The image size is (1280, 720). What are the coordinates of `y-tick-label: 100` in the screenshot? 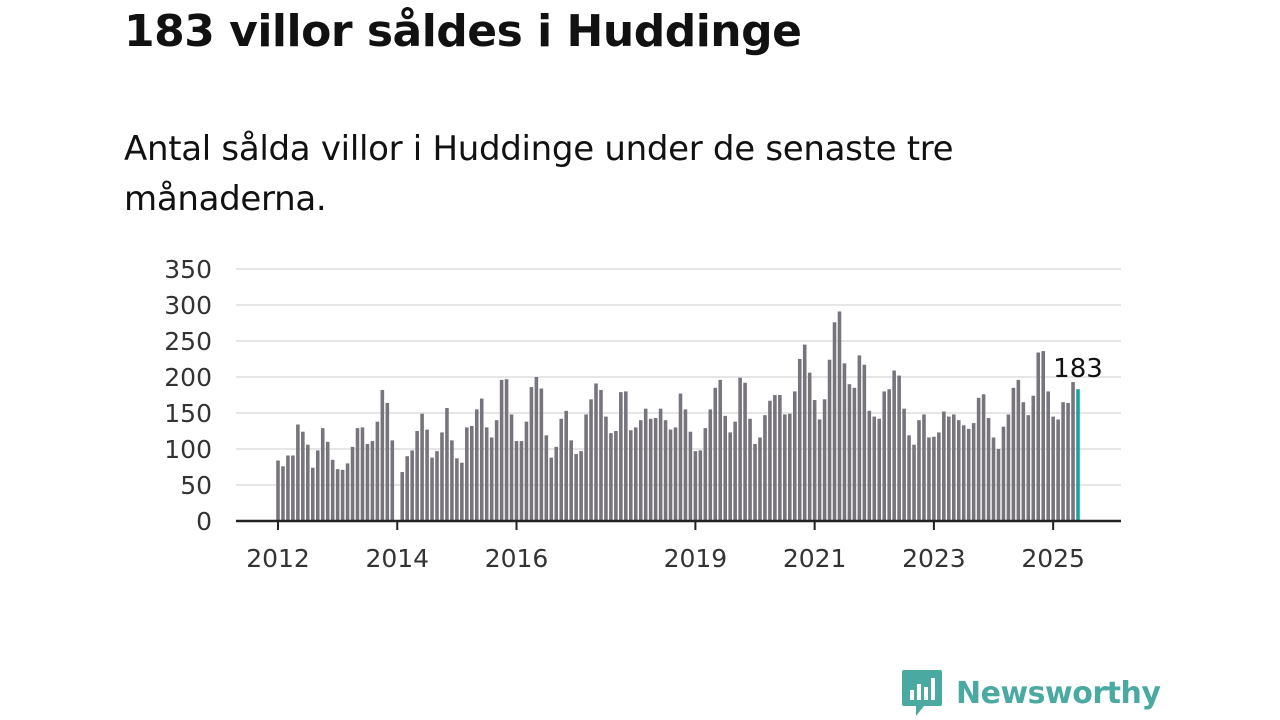 It's located at (188, 449).